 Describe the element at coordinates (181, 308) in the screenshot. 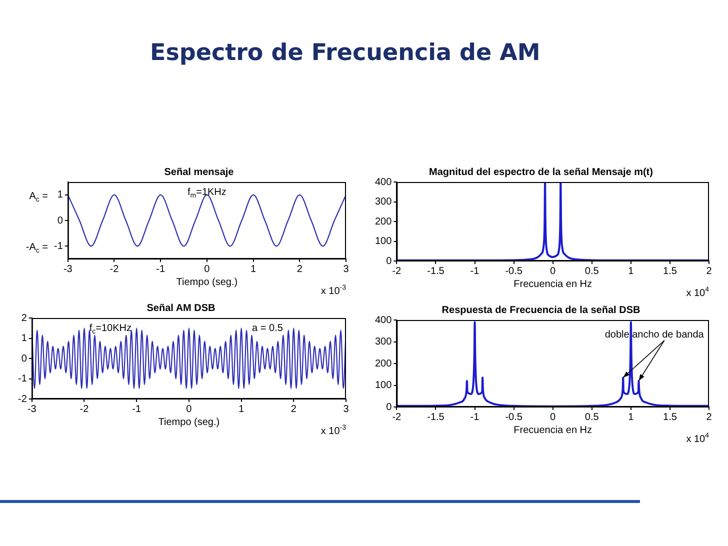

I see `chart-title: Señal AM DSB` at that location.